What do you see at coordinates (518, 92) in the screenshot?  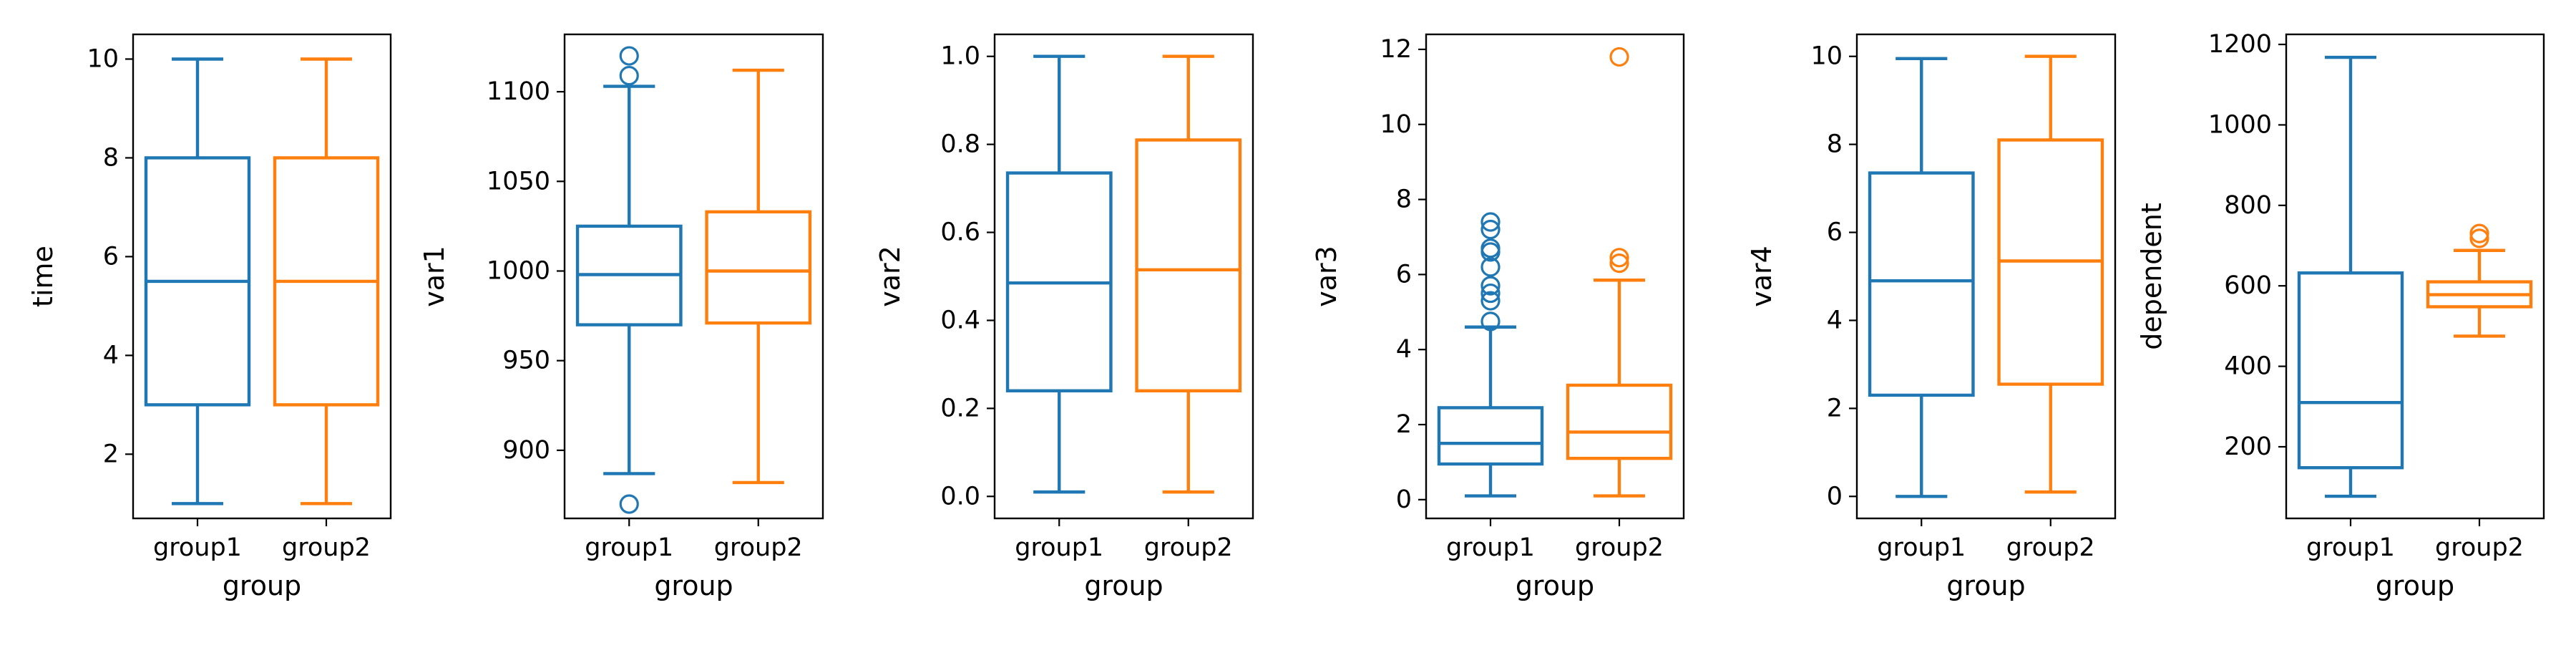 I see `y-tick-label: 1100` at bounding box center [518, 92].